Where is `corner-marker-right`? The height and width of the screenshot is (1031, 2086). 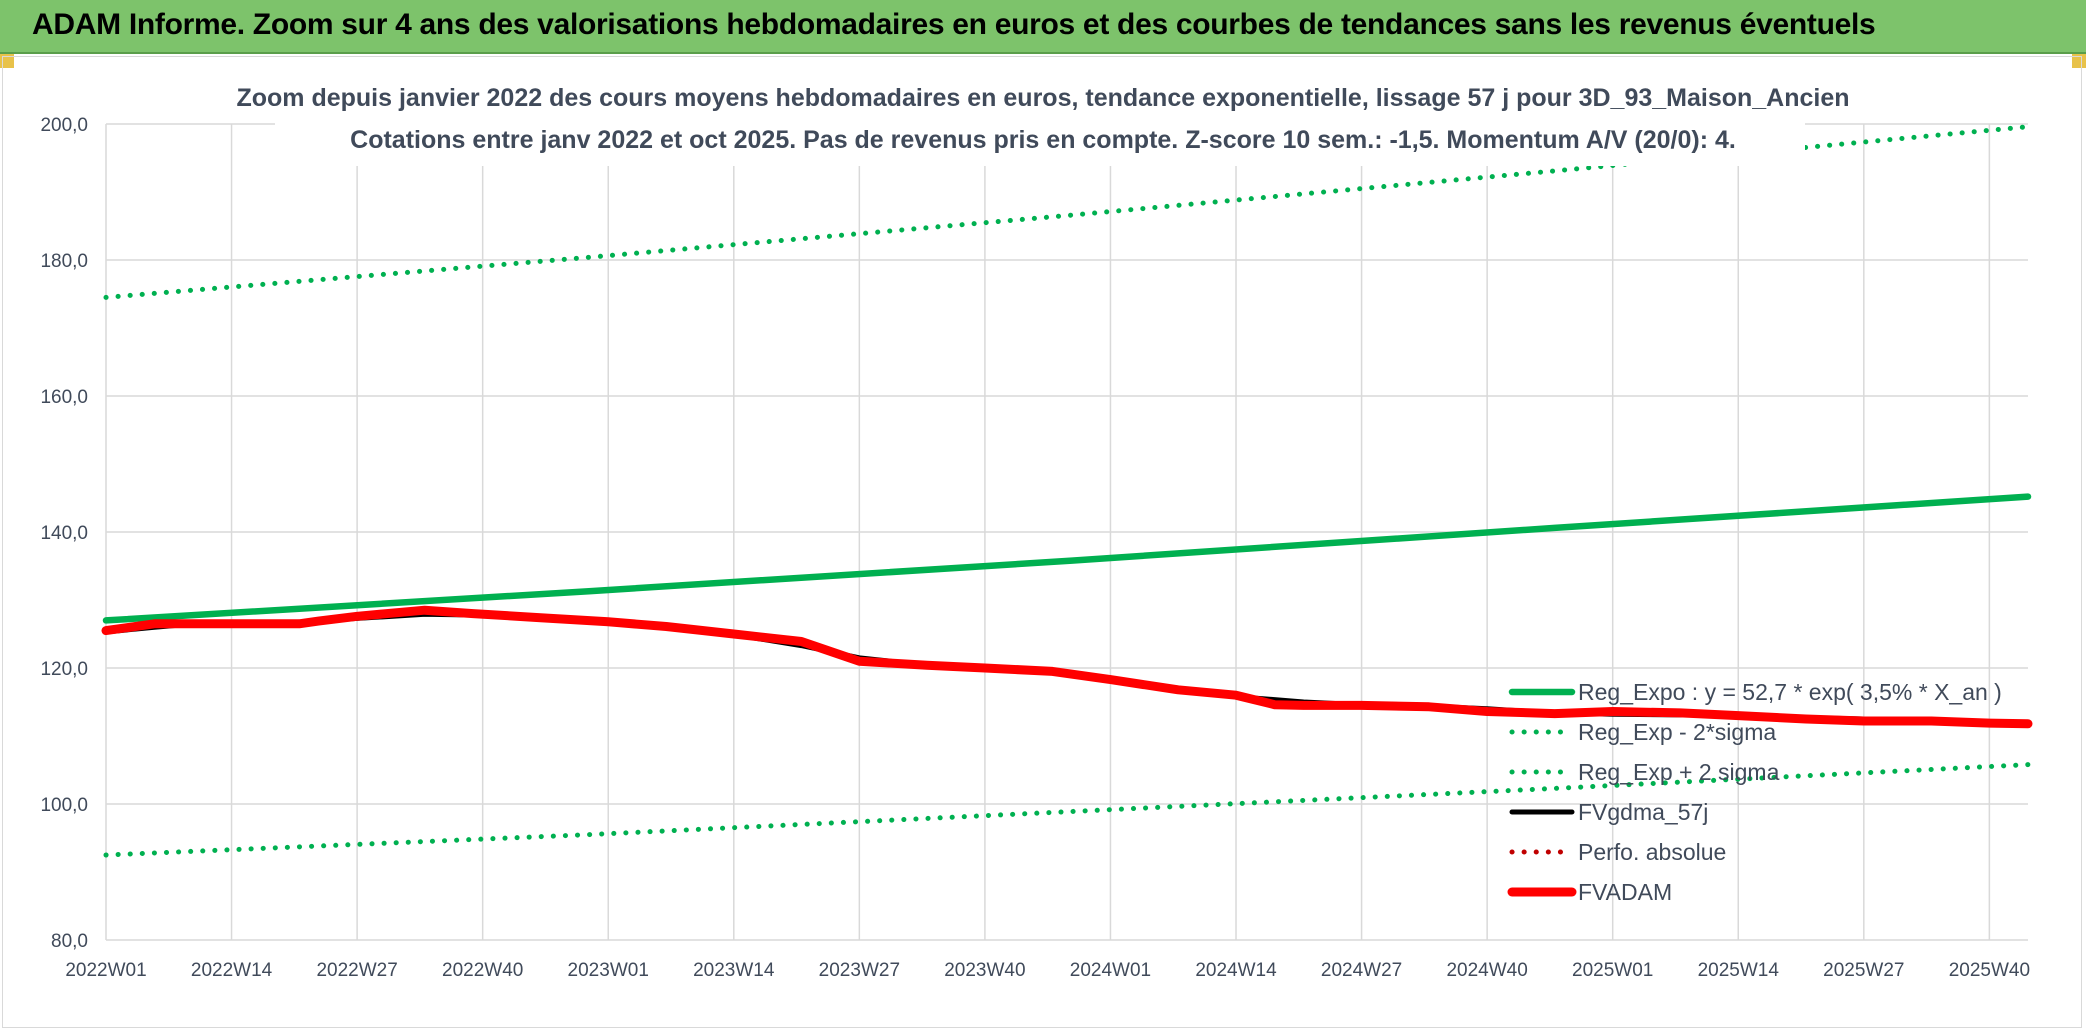
corner-marker-right is located at coordinates (2079, 61).